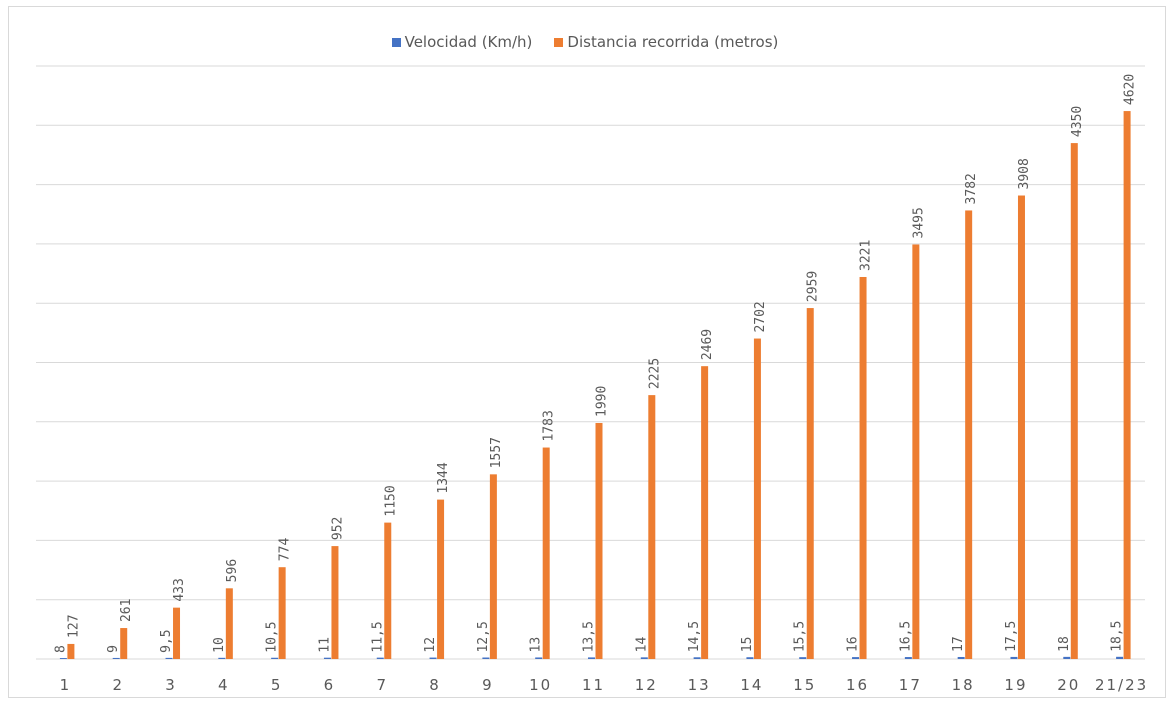 This screenshot has height=702, width=1170. I want to click on x-tick-label: 20, so click(1068, 685).